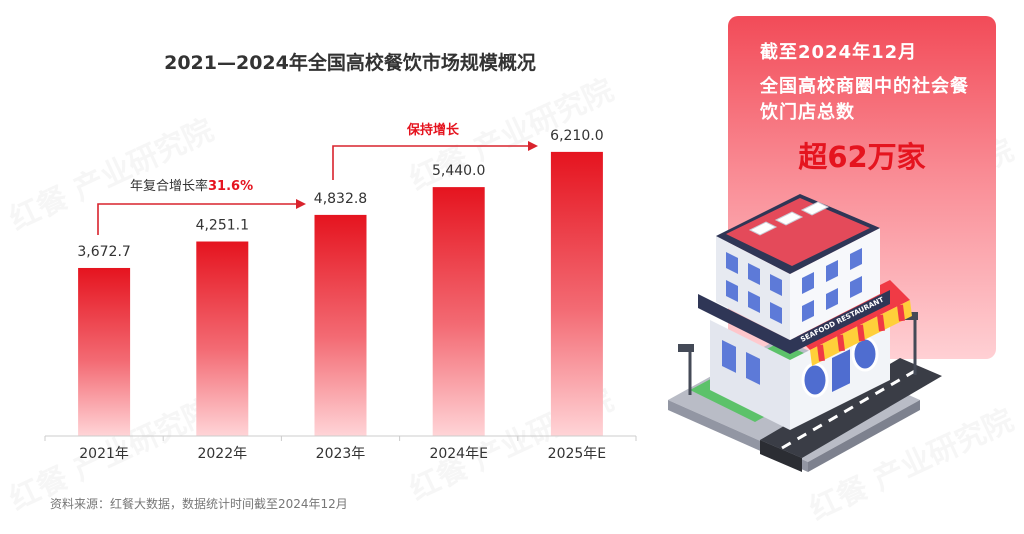 Image resolution: width=1024 pixels, height=534 pixels. I want to click on cagr-prefix: 年复合增长率, so click(169, 186).